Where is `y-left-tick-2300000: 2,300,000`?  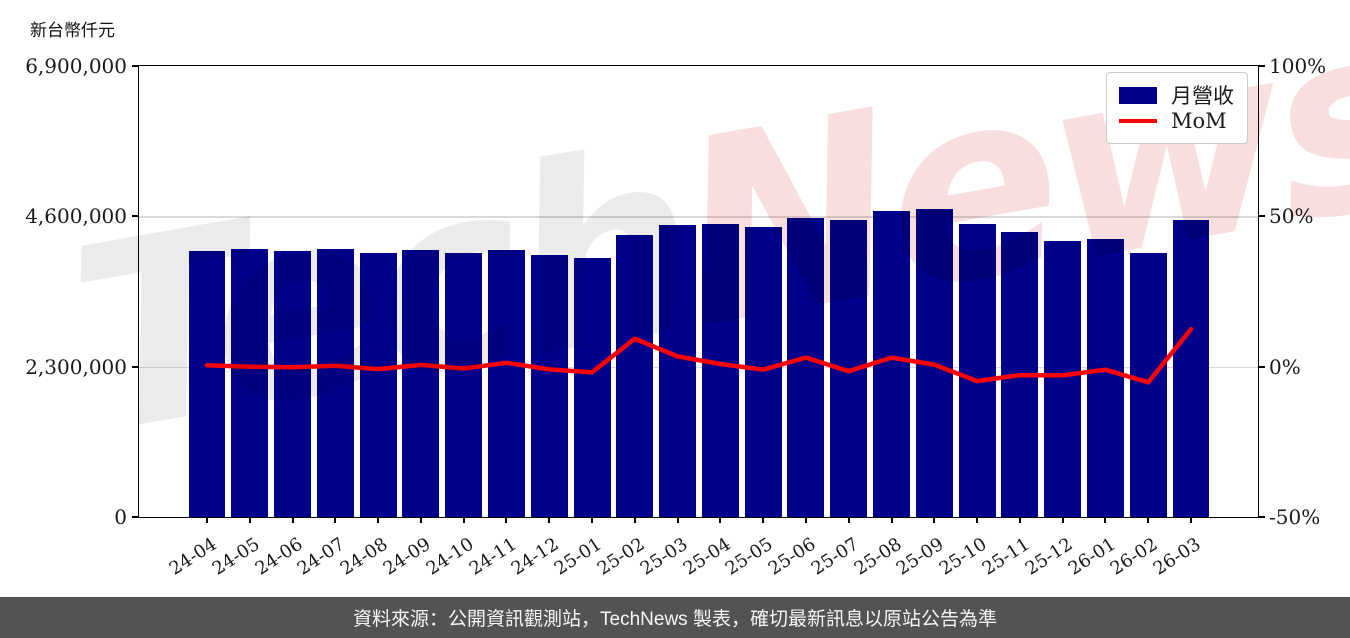
y-left-tick-2300000: 2,300,000 is located at coordinates (76, 366).